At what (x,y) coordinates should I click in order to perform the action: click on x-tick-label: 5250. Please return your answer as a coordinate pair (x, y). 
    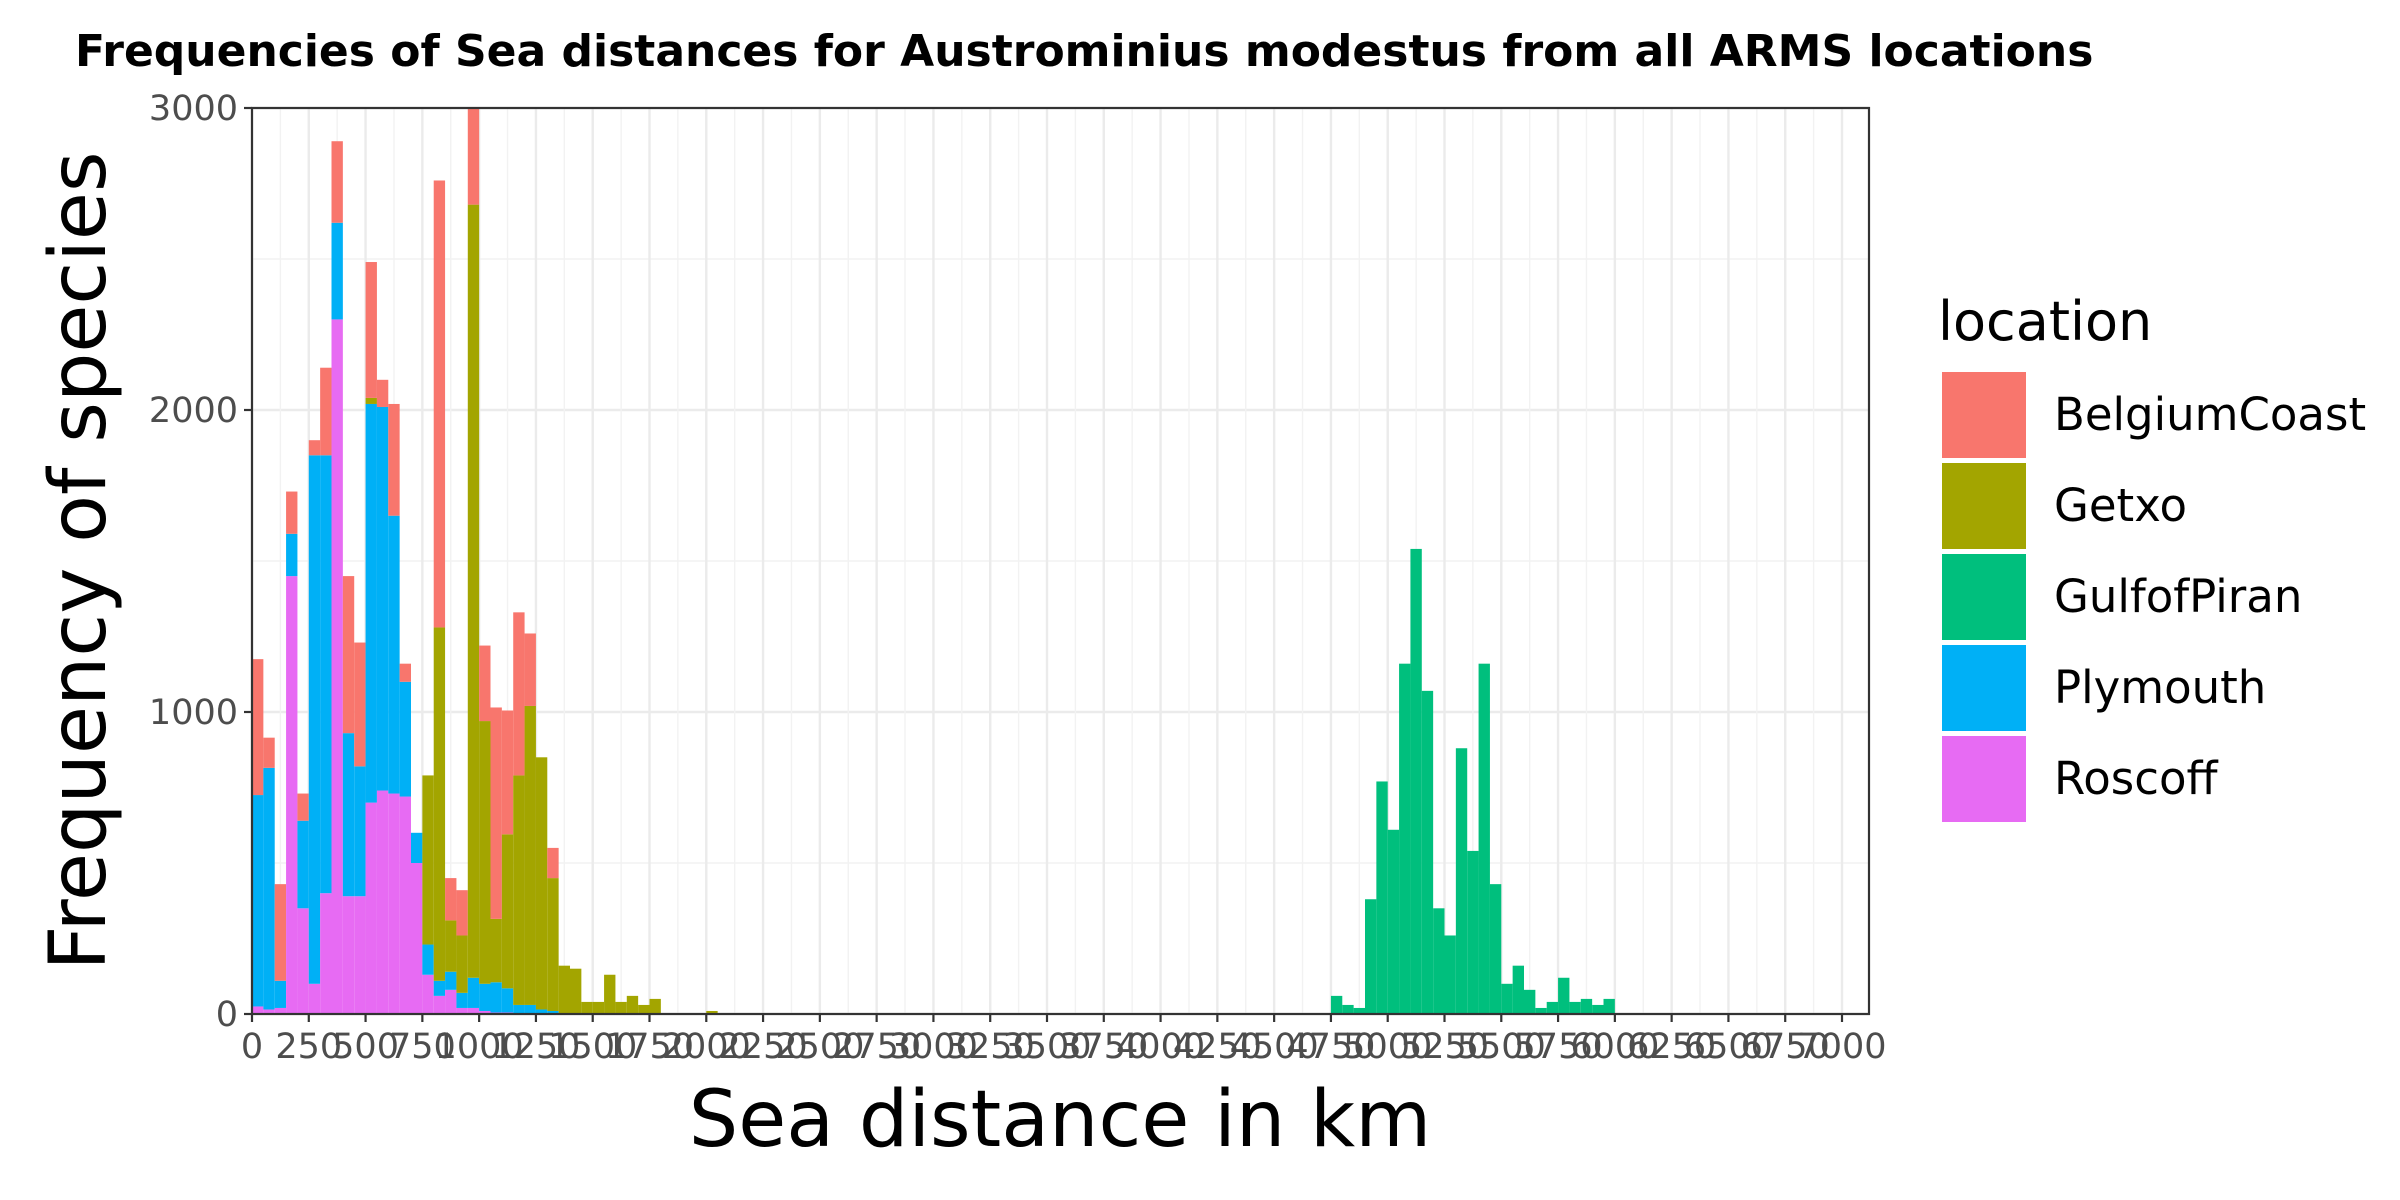
    Looking at the image, I should click on (1444, 1047).